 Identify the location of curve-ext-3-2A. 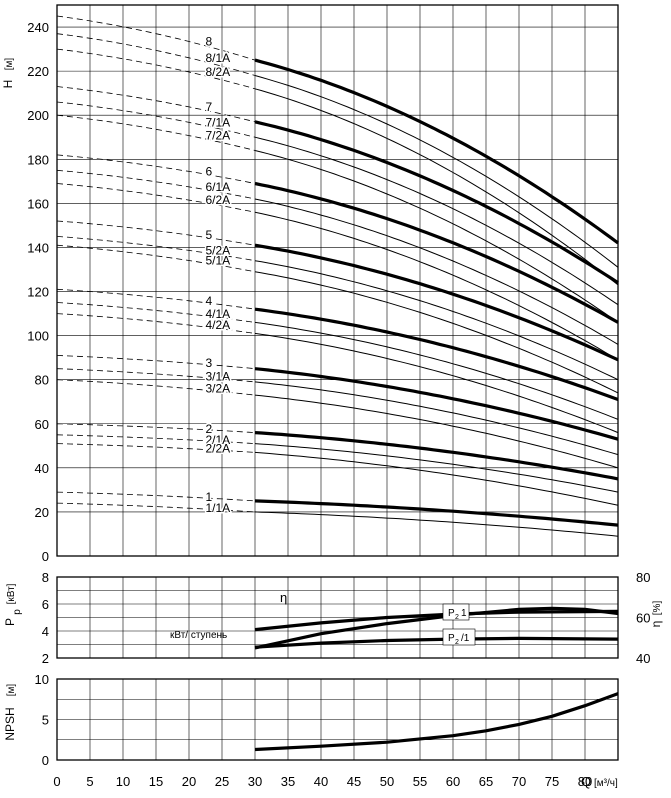
(156, 387).